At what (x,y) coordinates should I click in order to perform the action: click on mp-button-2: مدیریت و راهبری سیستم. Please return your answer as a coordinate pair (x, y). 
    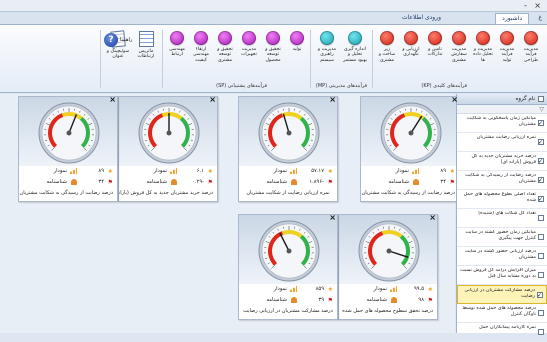
    Looking at the image, I should click on (327, 47).